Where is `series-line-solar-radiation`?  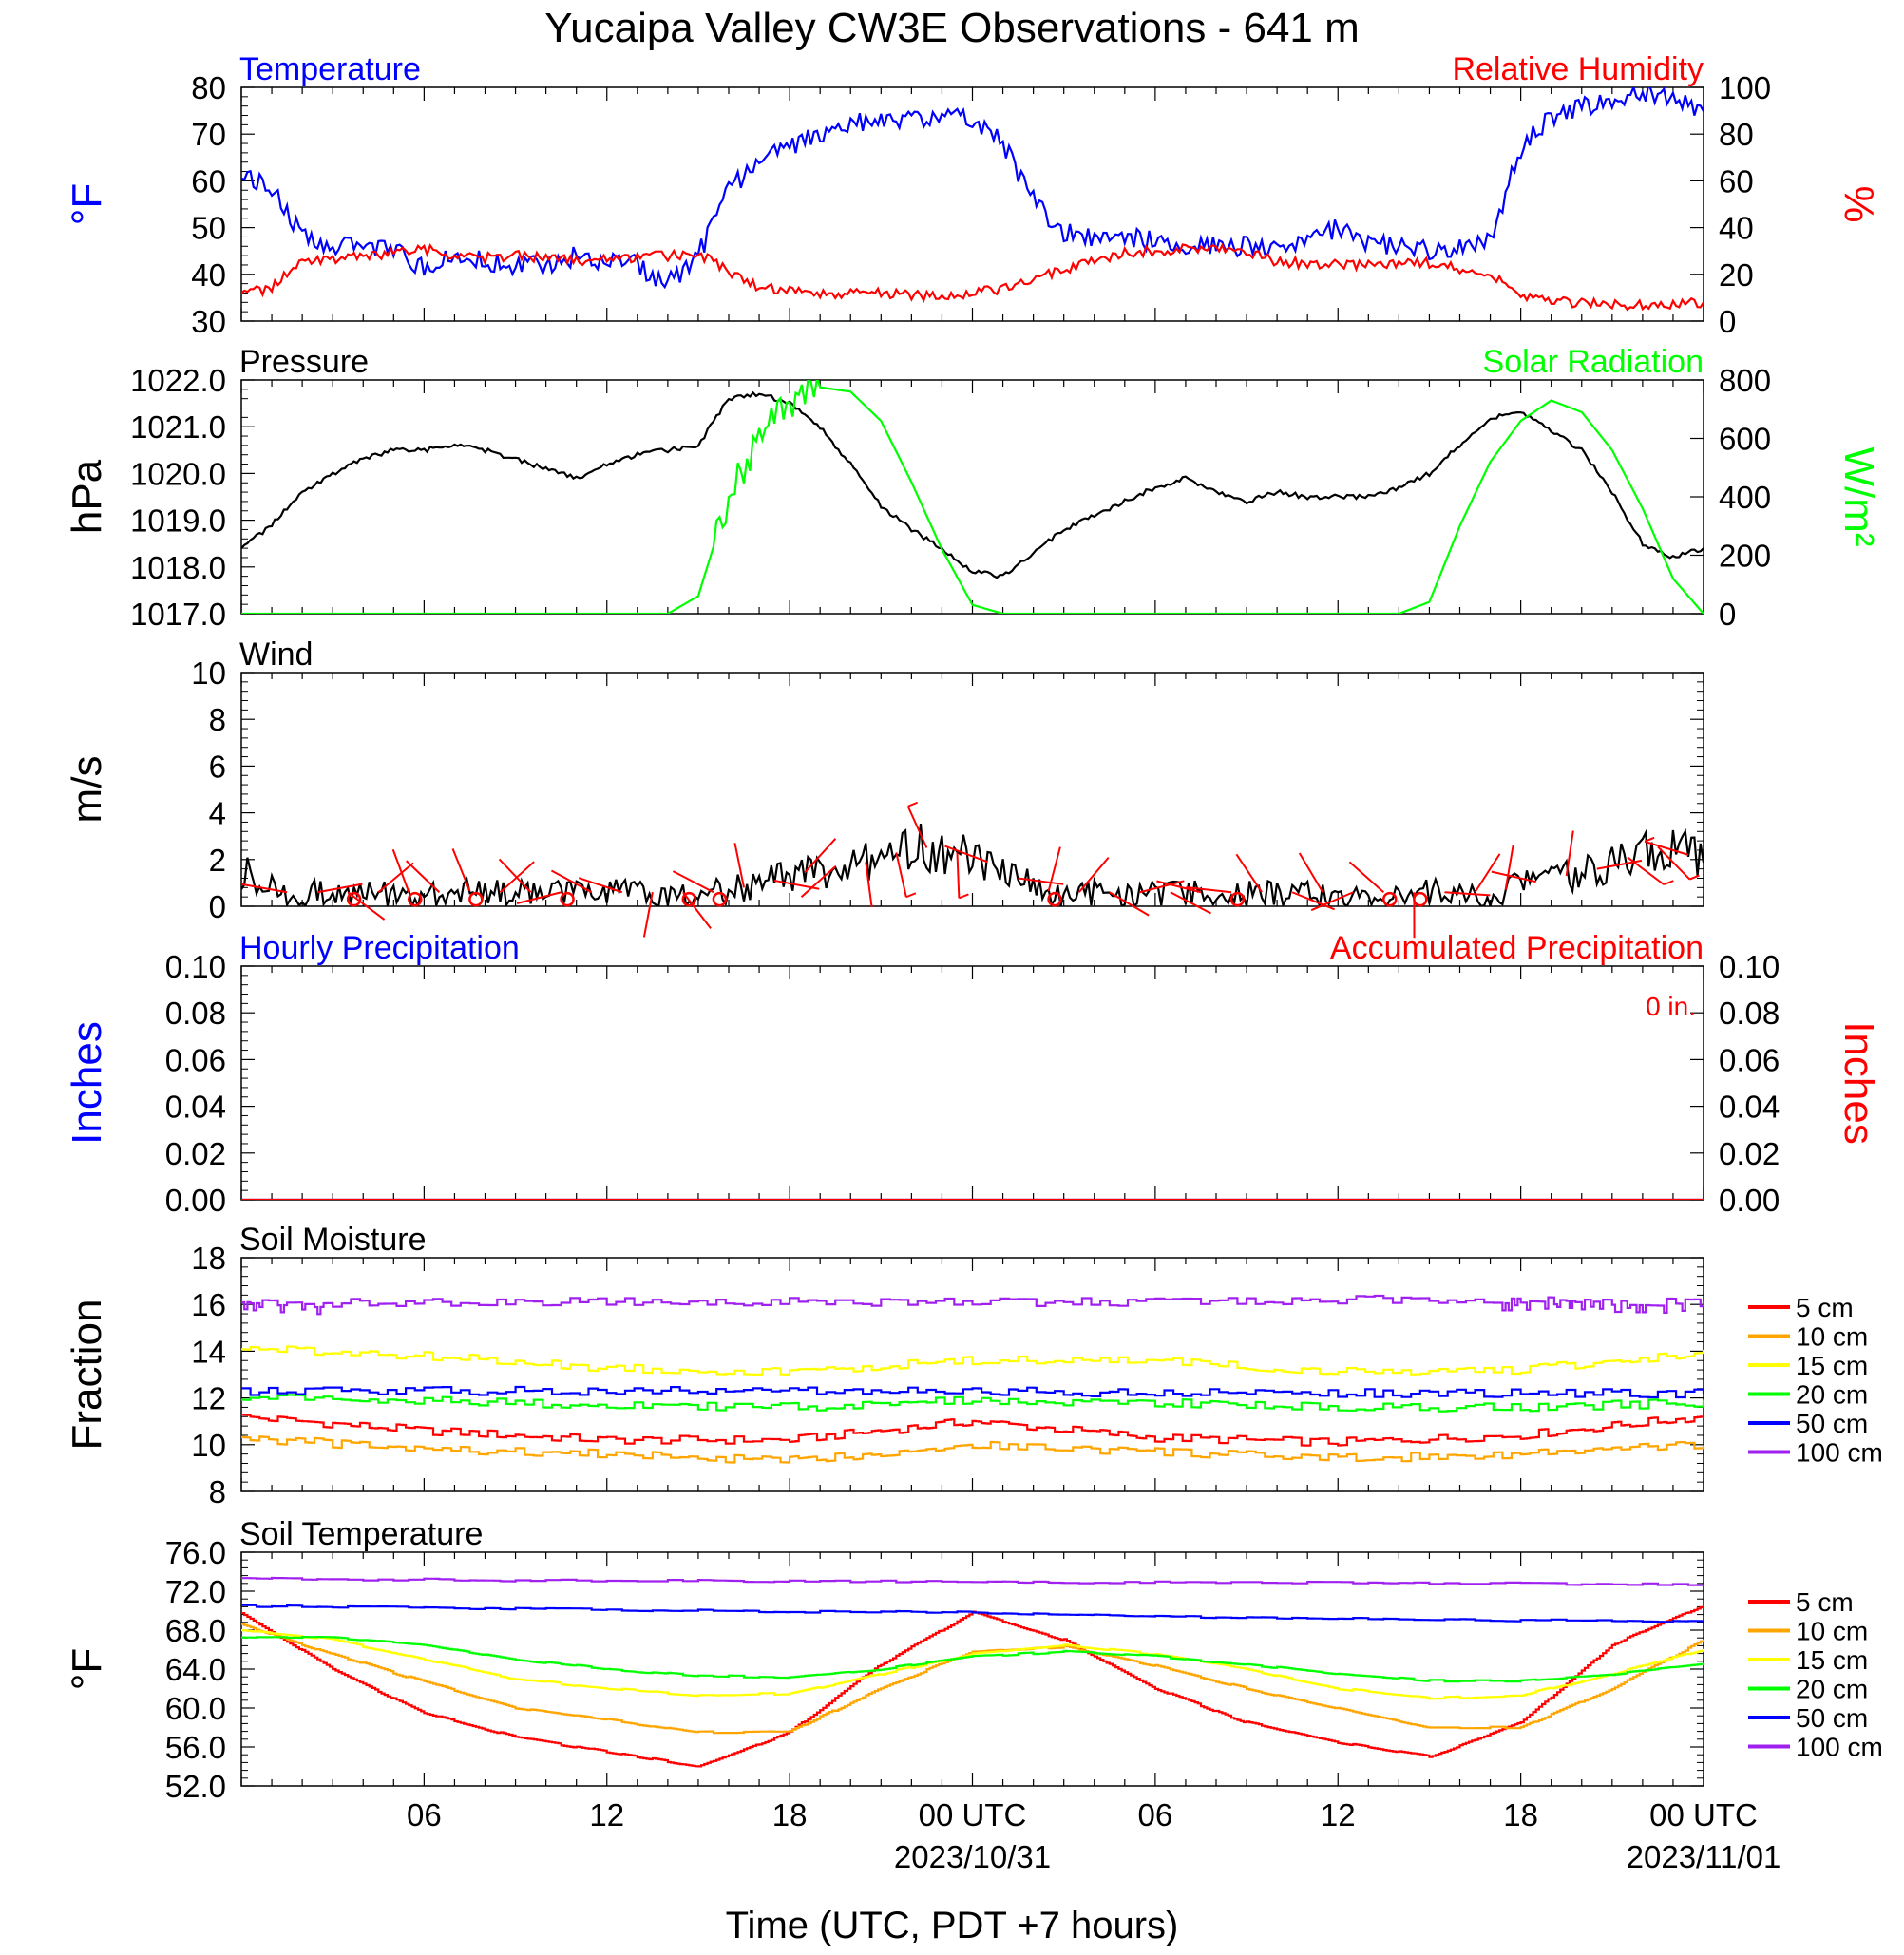
series-line-solar-radiation is located at coordinates (972, 497).